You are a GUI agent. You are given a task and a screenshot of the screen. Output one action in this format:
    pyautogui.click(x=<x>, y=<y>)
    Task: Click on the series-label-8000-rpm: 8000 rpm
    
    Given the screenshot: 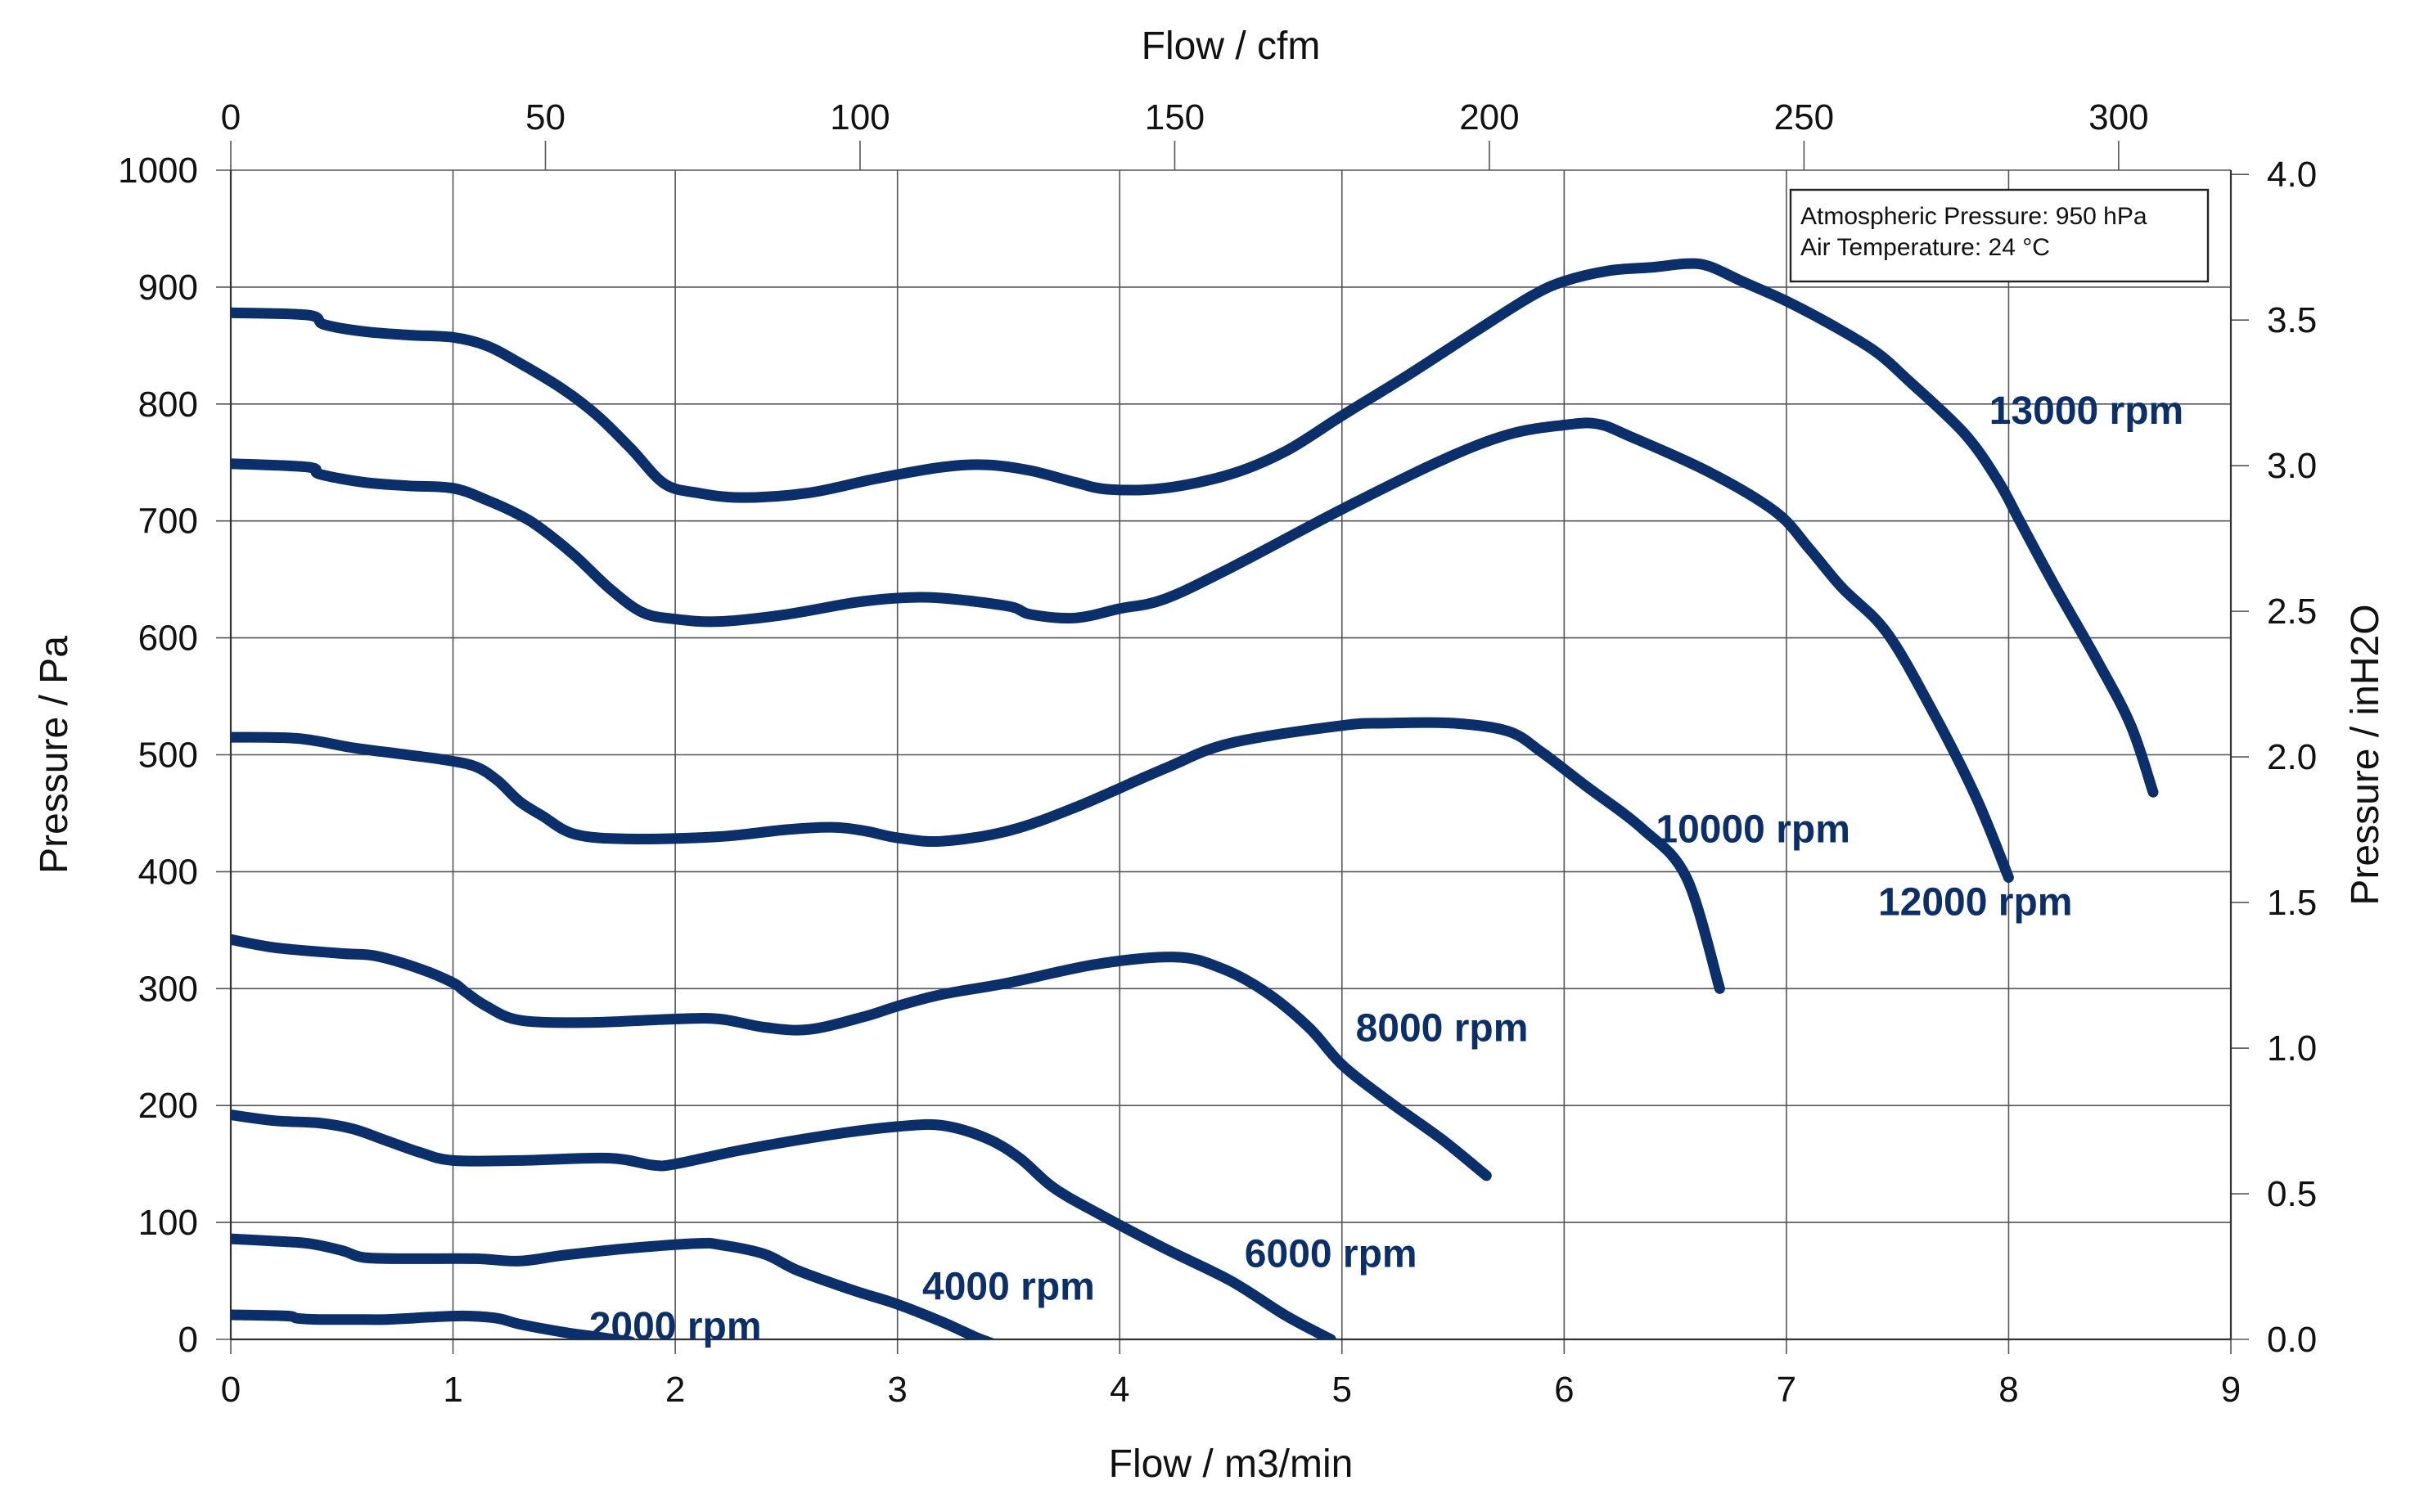 What is the action you would take?
    pyautogui.click(x=1442, y=1029)
    